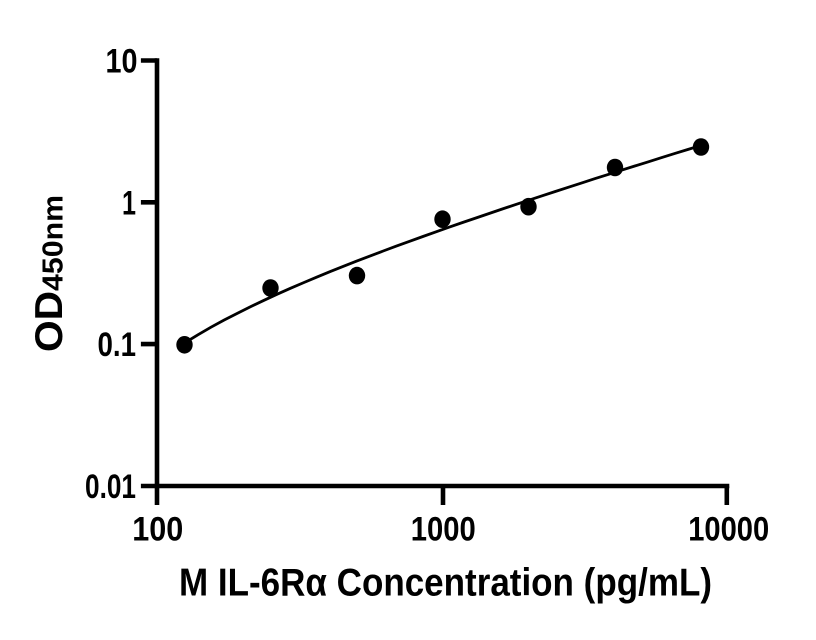 The width and height of the screenshot is (816, 640). What do you see at coordinates (443, 529) in the screenshot?
I see `svg-text: 1000` at bounding box center [443, 529].